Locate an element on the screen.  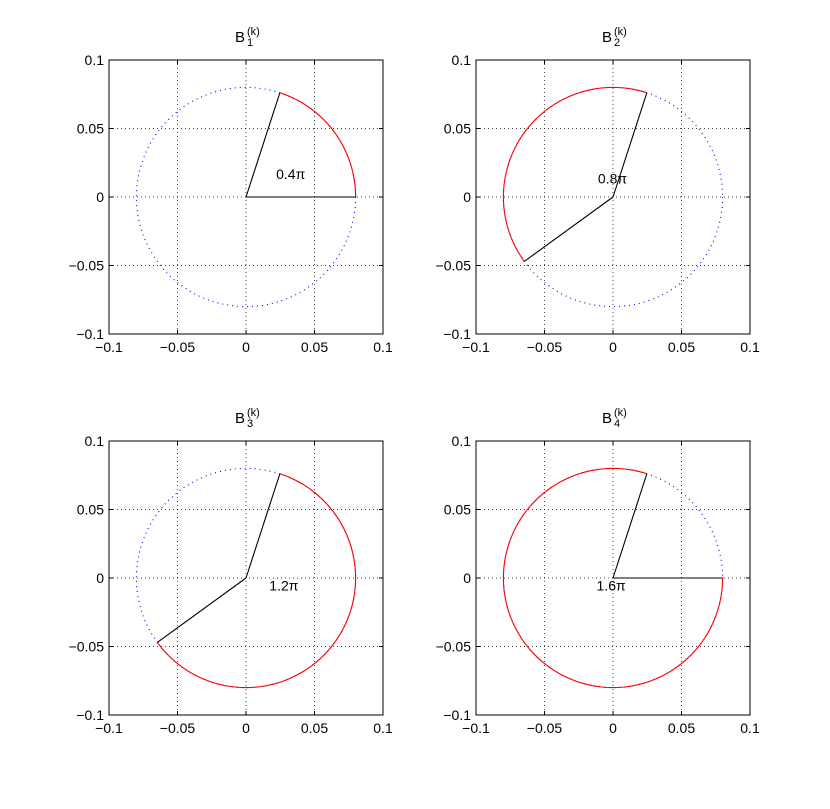
subplot-title-subscript: 4 is located at coordinates (617, 424).